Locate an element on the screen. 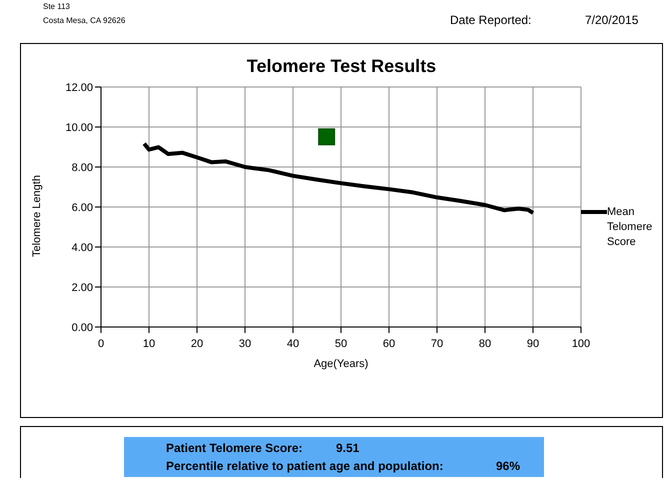 The width and height of the screenshot is (671, 486). text: Costa Mesa, CA 92626 is located at coordinates (84, 20).